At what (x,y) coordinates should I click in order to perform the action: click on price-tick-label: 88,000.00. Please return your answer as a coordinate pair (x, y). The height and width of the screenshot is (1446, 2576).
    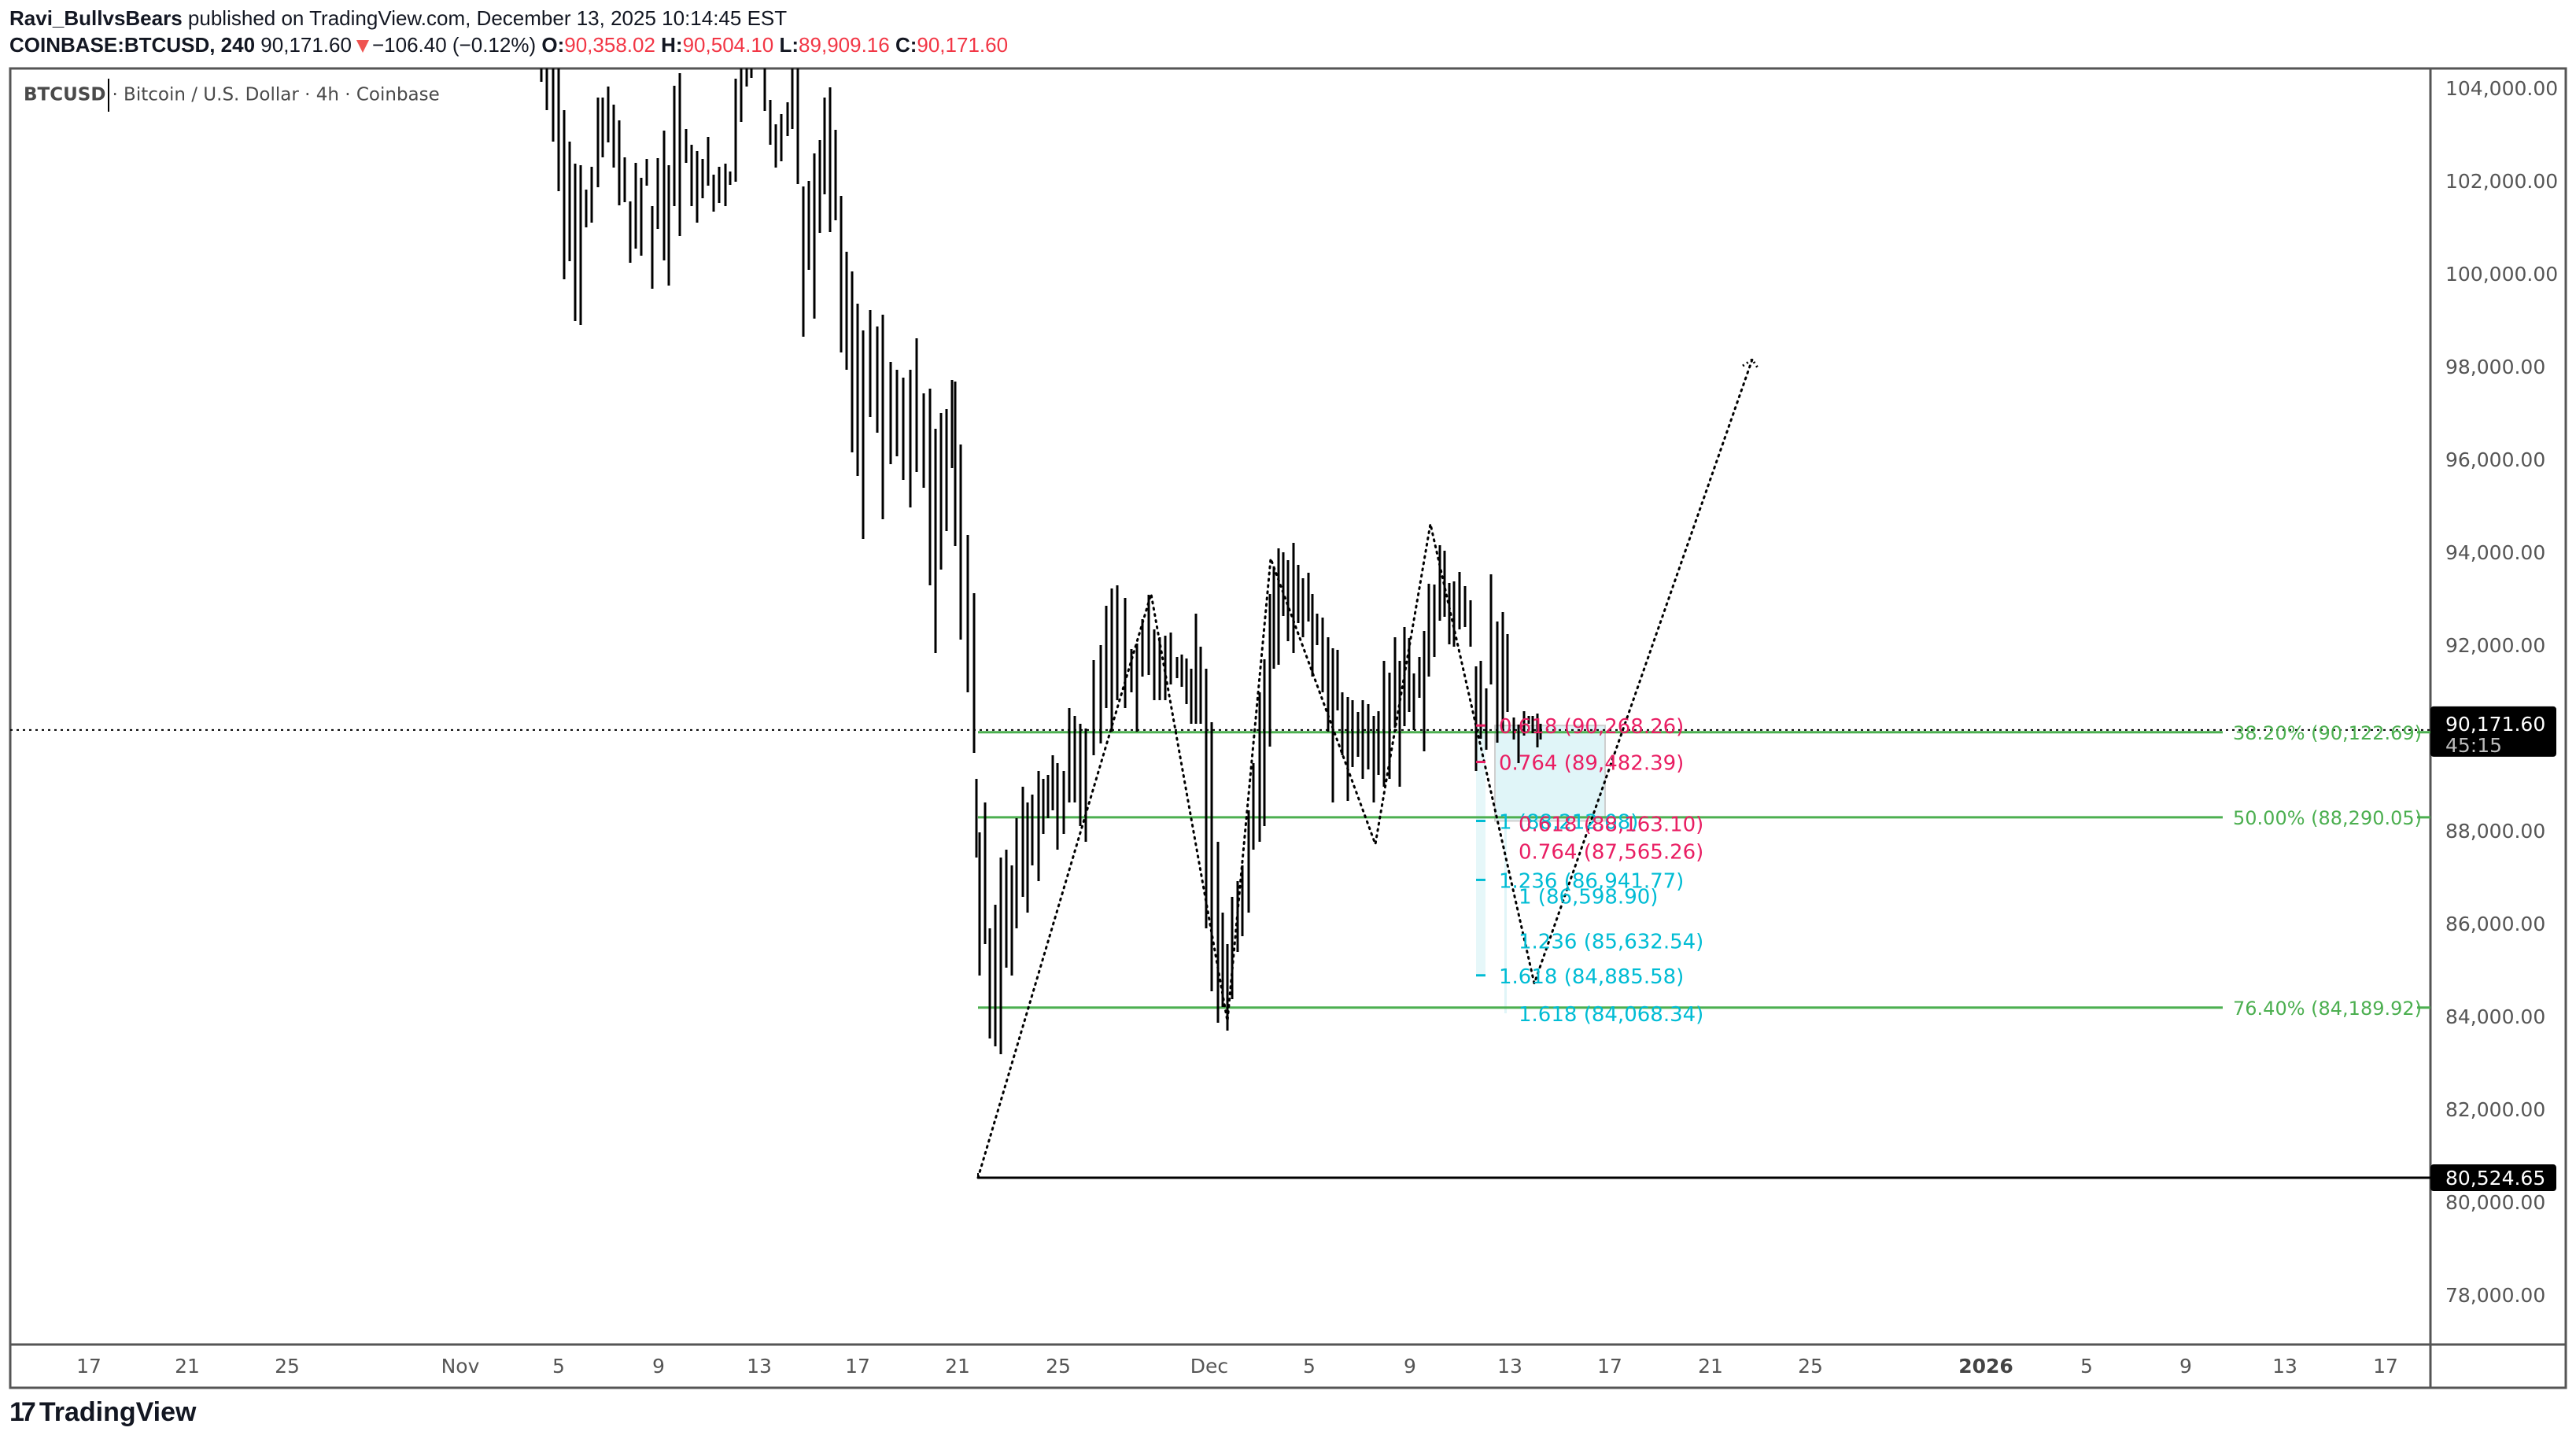
    Looking at the image, I should click on (2495, 832).